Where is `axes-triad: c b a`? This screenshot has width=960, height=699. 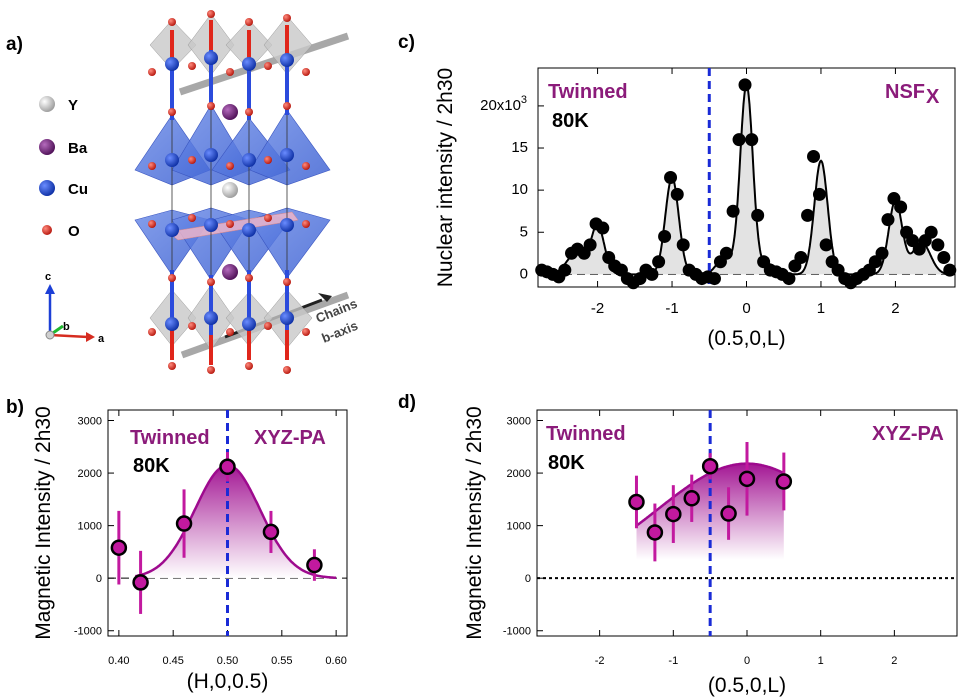
axes-triad: c b a is located at coordinates (75, 308).